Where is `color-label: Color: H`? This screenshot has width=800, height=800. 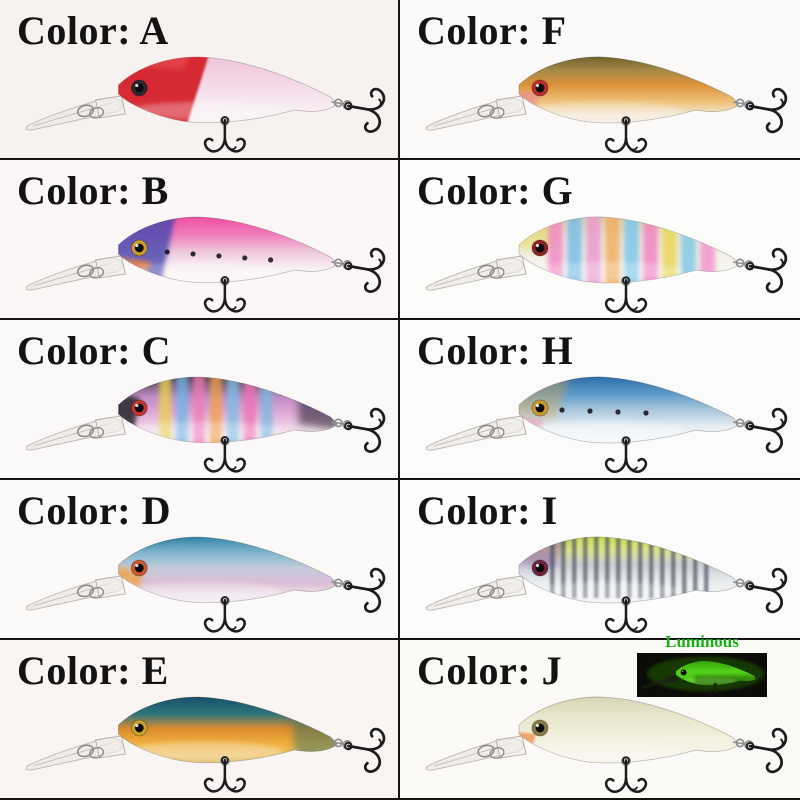
color-label: Color: H is located at coordinates (495, 350).